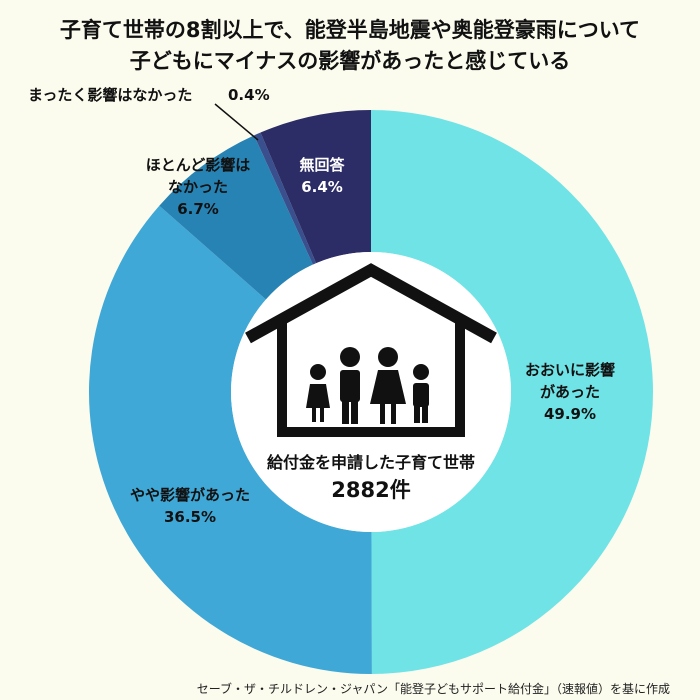  I want to click on slice-value-3: 0.4%, so click(249, 95).